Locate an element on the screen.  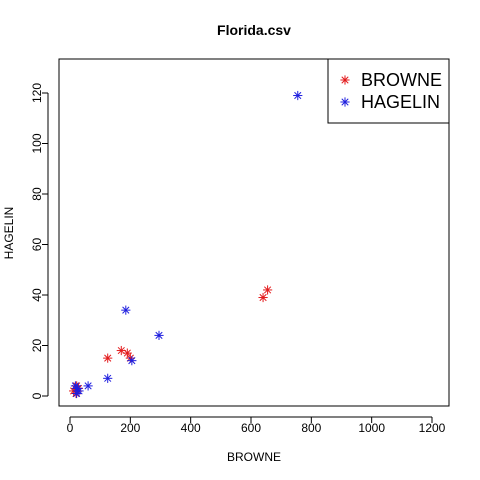
y-tick-label: 100 is located at coordinates (37, 143).